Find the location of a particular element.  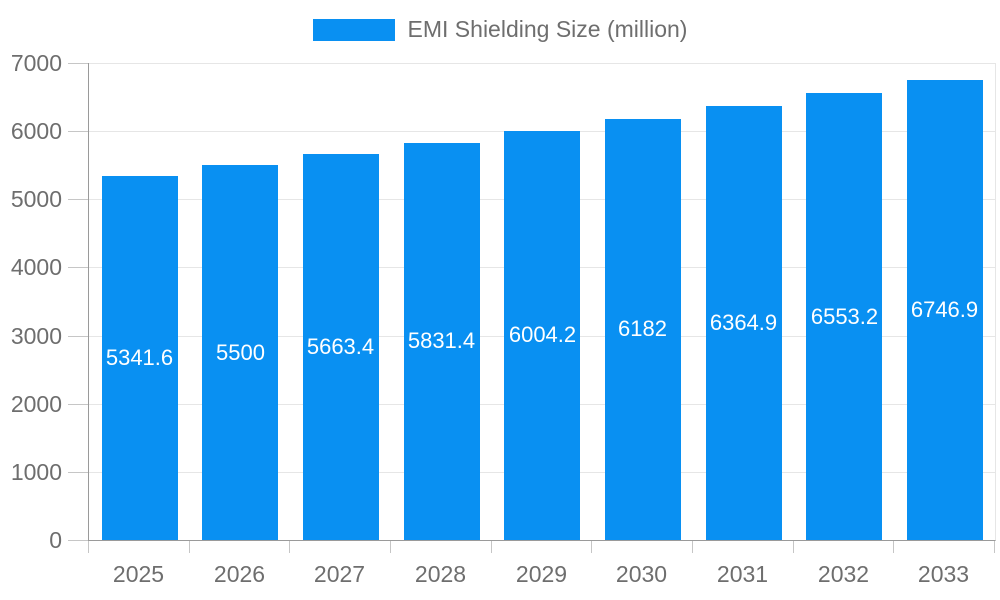

bar-2026 is located at coordinates (240, 352).